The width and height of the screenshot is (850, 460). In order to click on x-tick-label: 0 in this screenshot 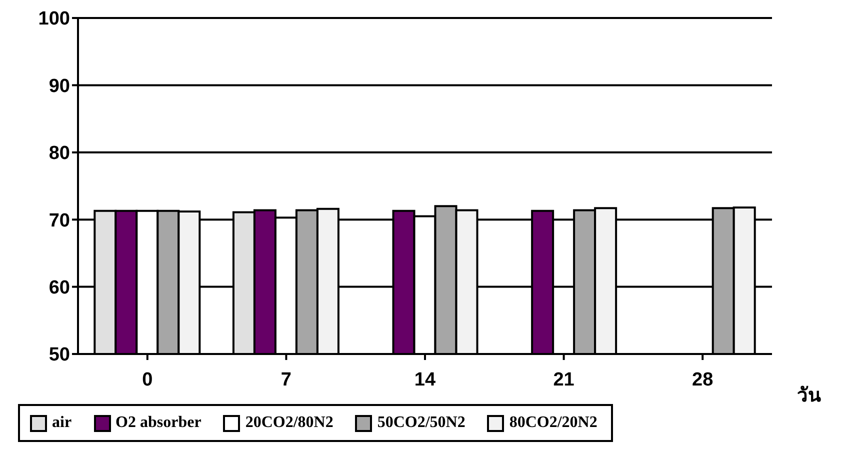, I will do `click(147, 379)`.